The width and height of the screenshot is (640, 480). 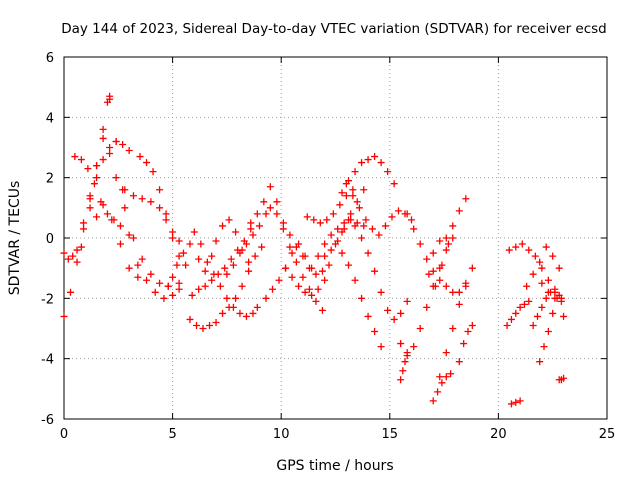 What do you see at coordinates (47, 299) in the screenshot?
I see `y-tick-label: -2` at bounding box center [47, 299].